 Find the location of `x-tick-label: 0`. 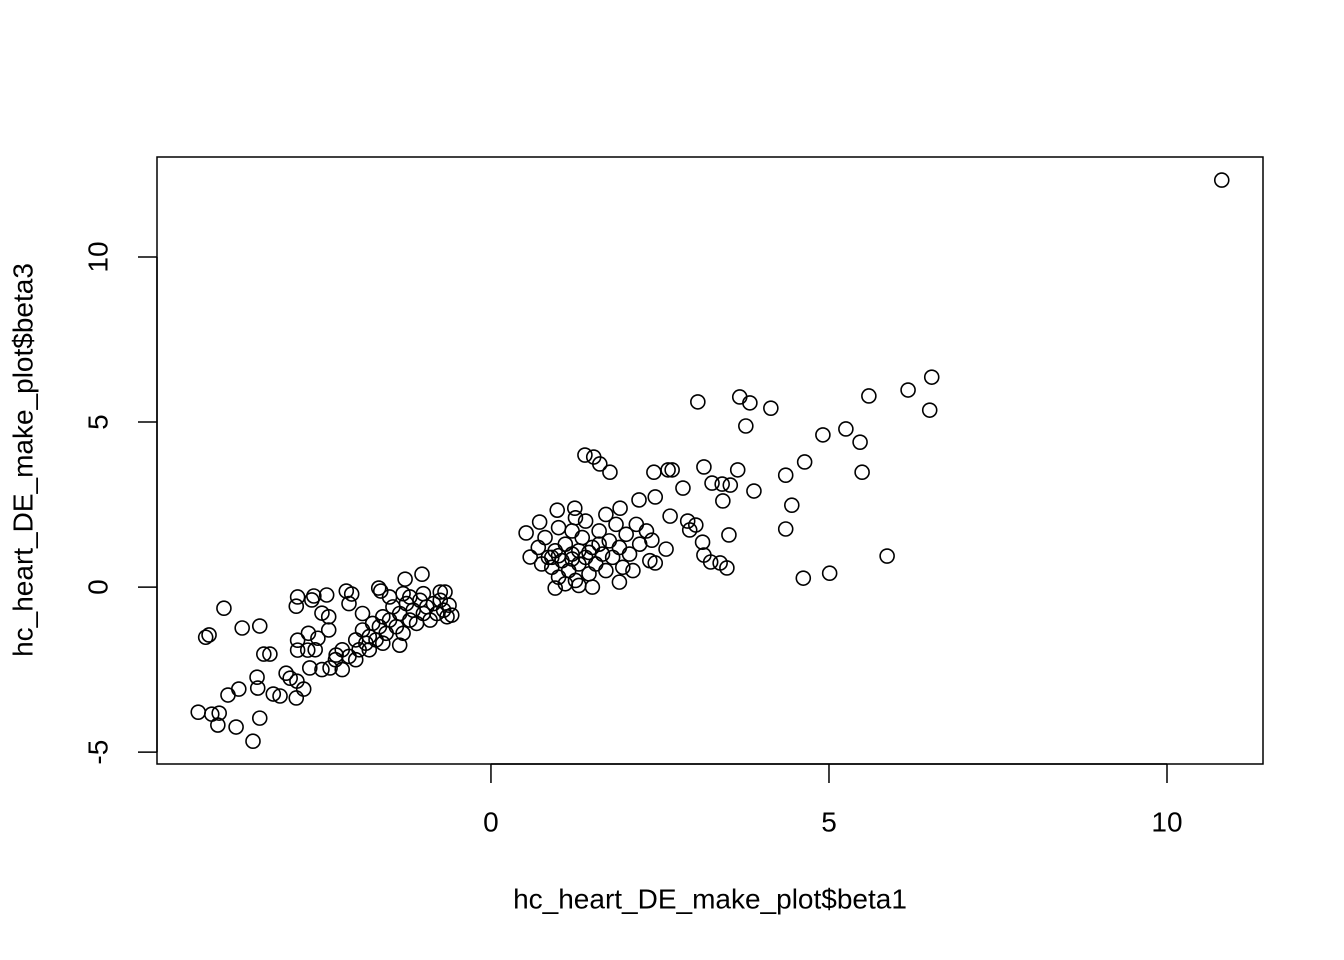

x-tick-label: 0 is located at coordinates (491, 821).